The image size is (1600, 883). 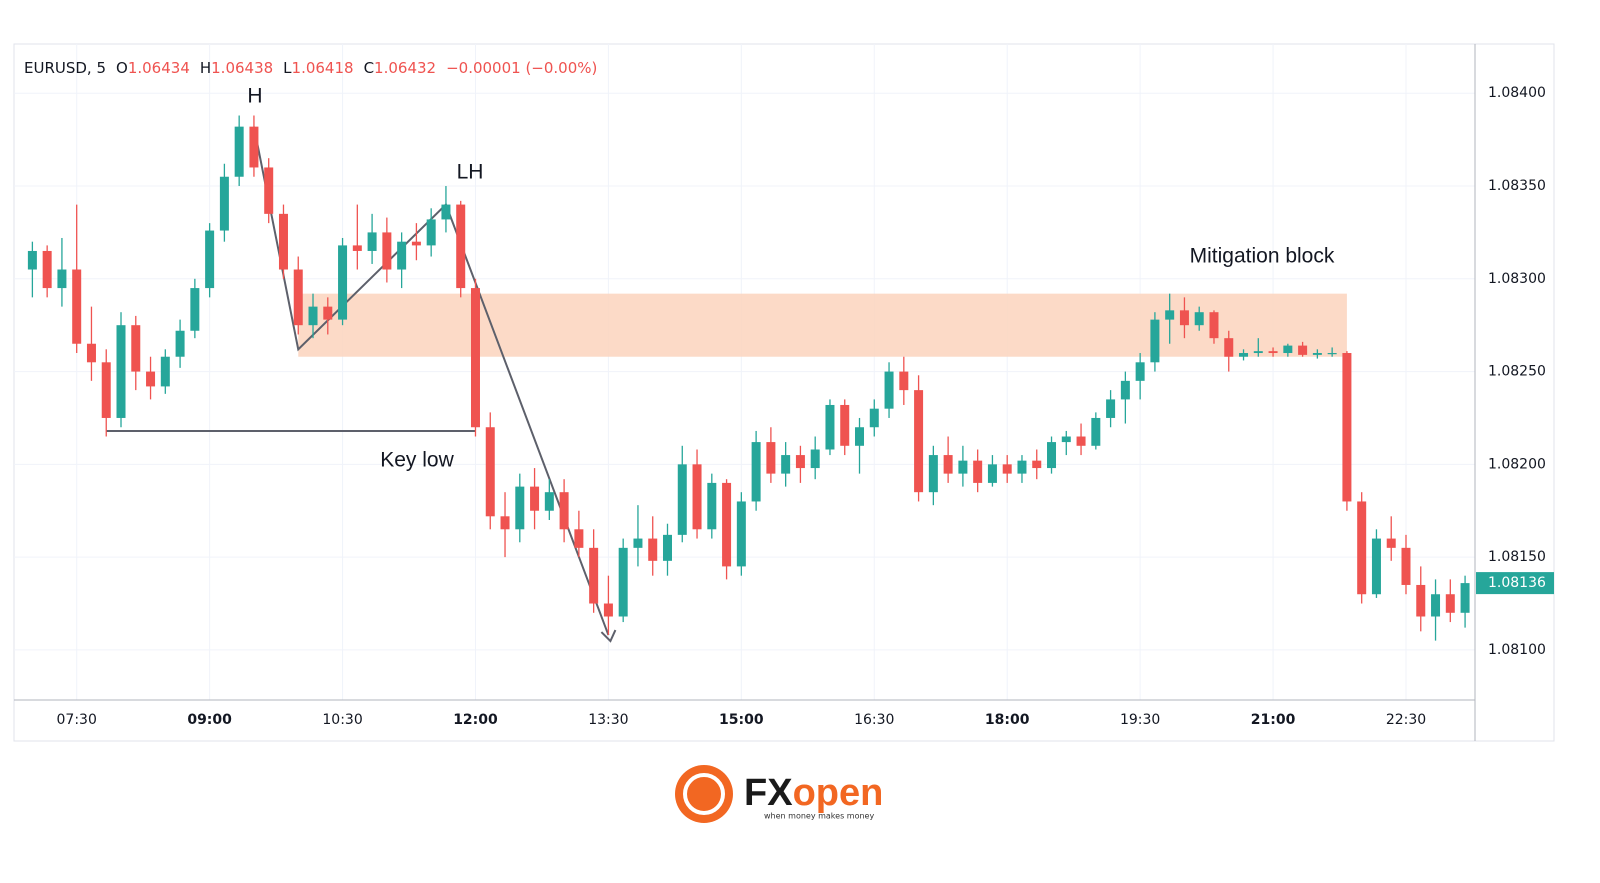 I want to click on arrow-head, so click(x=608, y=636).